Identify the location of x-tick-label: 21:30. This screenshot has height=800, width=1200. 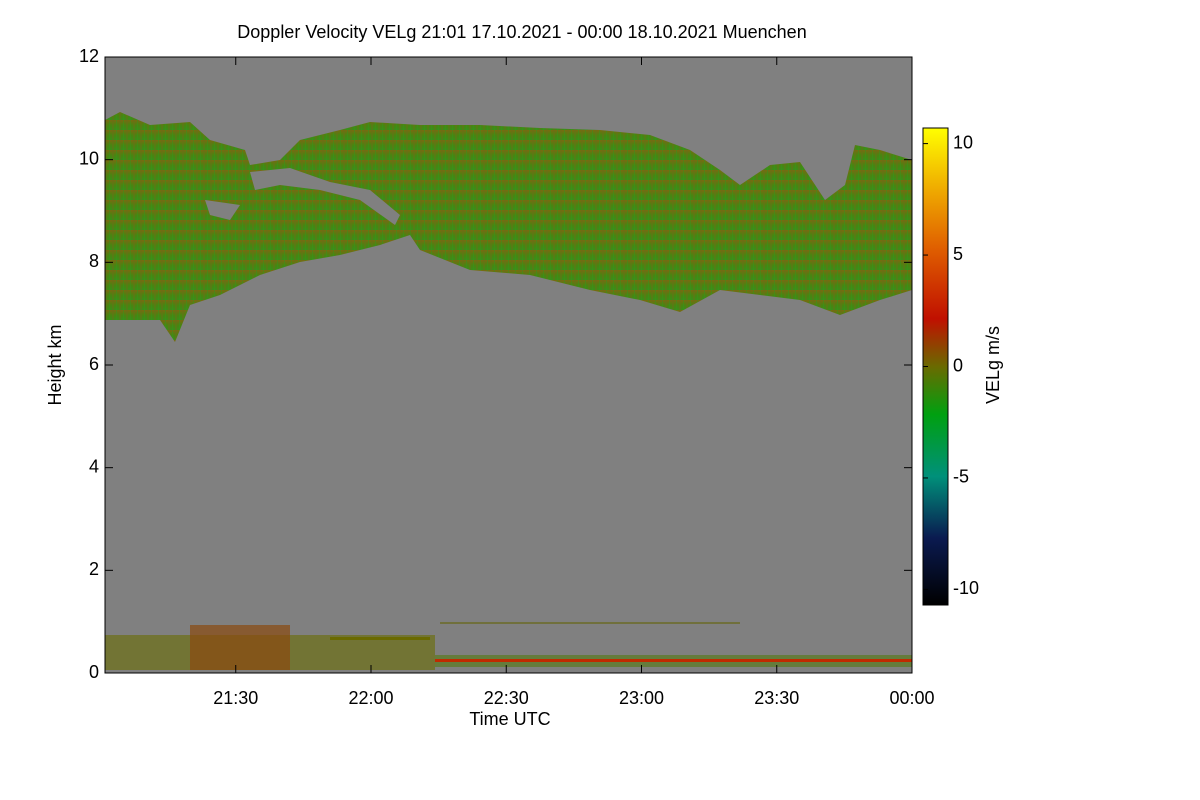
(235, 698).